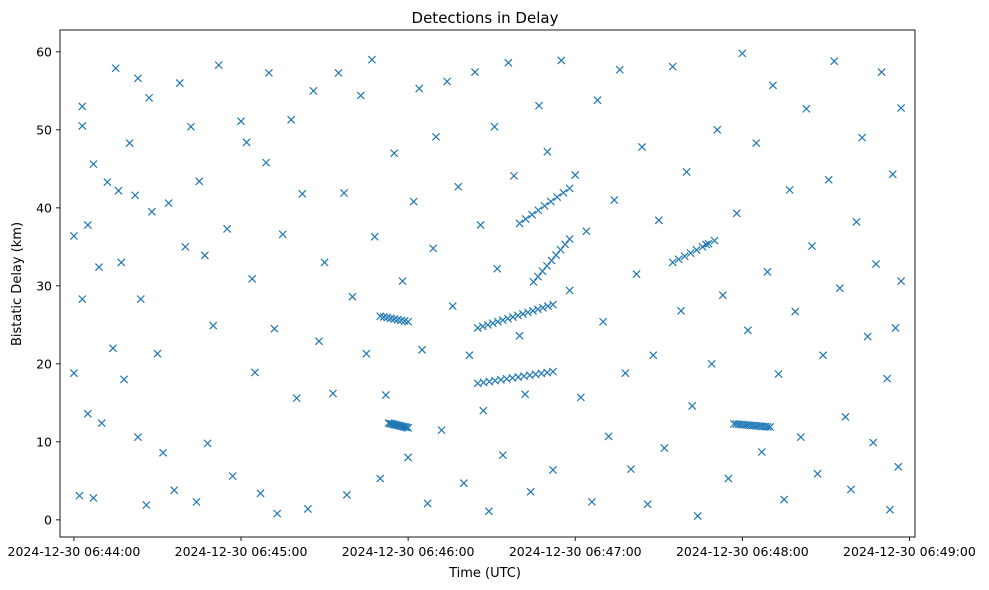 The image size is (989, 590). What do you see at coordinates (485, 18) in the screenshot?
I see `chart-title: Detections in Delay` at bounding box center [485, 18].